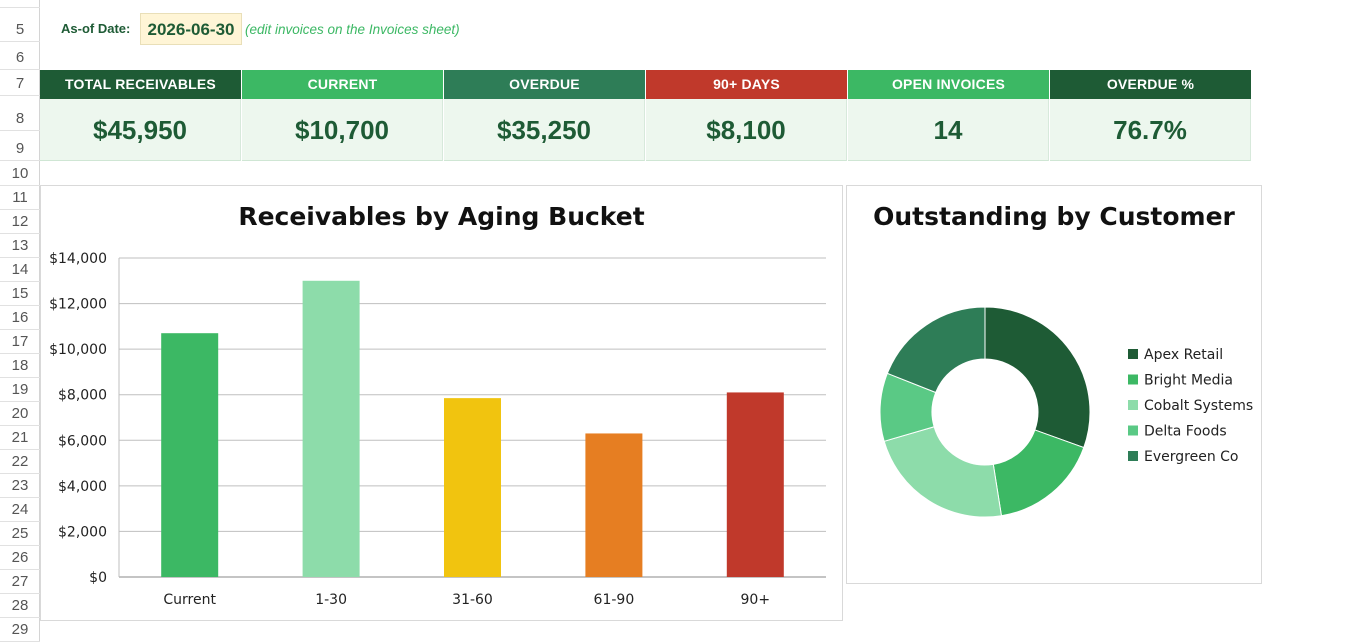 The height and width of the screenshot is (642, 1367). Describe the element at coordinates (352, 29) in the screenshot. I see `asof-note: (edit invoices on the Invoices sheet)` at that location.